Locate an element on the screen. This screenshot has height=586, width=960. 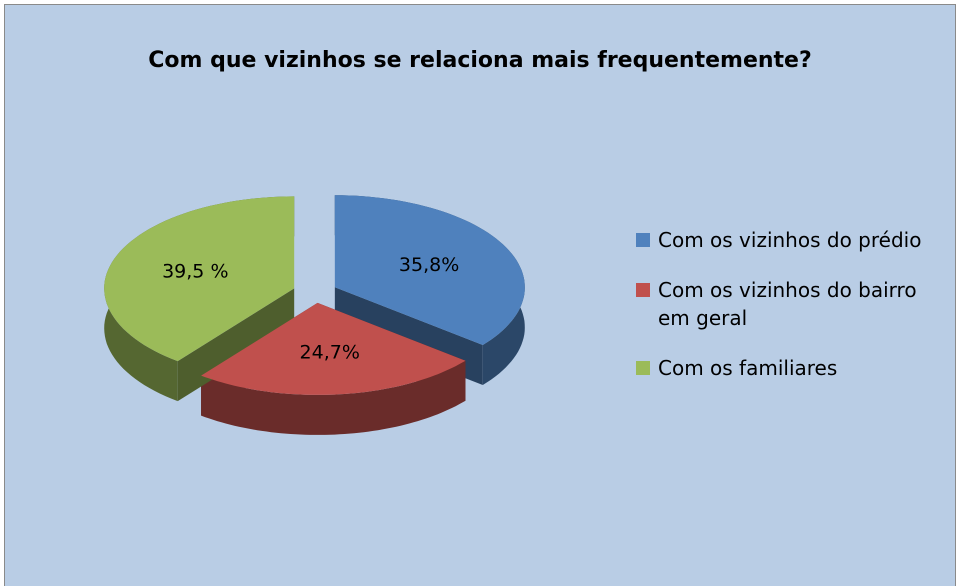
value-label: 35,8% is located at coordinates (429, 265).